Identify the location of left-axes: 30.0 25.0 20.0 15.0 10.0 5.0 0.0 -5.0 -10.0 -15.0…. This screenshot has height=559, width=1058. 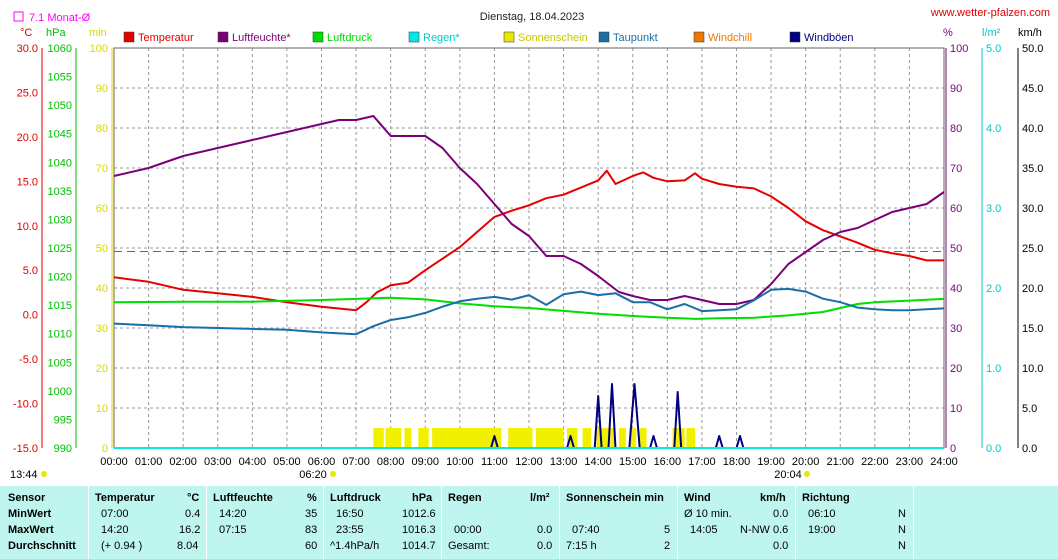
(63, 249).